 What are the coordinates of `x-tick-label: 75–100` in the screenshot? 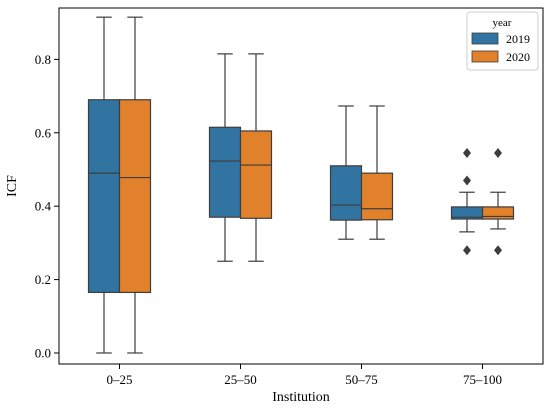 It's located at (482, 379).